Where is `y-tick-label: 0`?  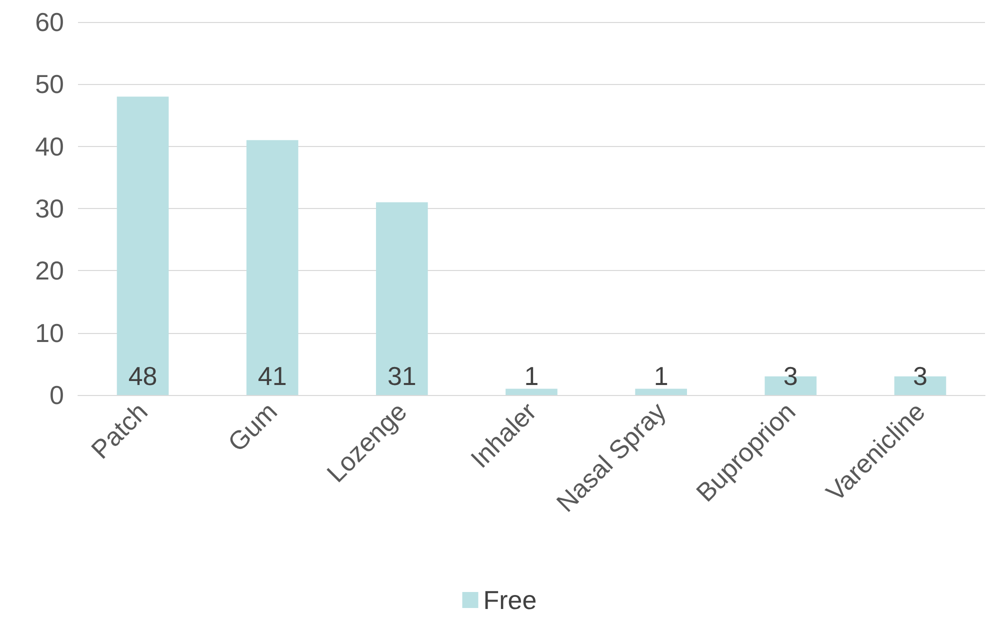 y-tick-label: 0 is located at coordinates (57, 395).